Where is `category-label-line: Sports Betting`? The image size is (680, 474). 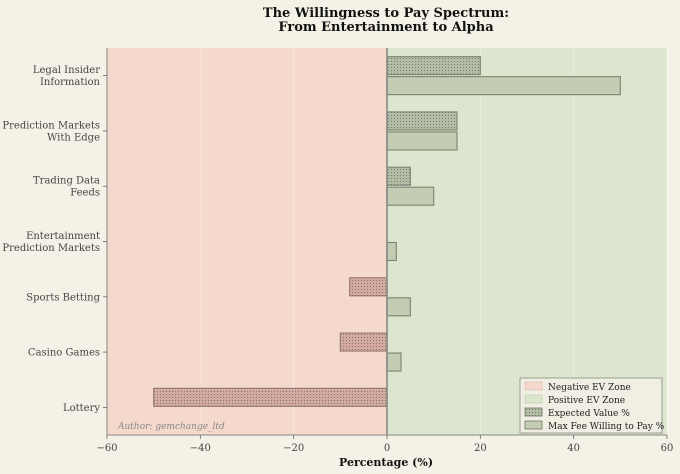
category-label-line: Sports Betting is located at coordinates (63, 297).